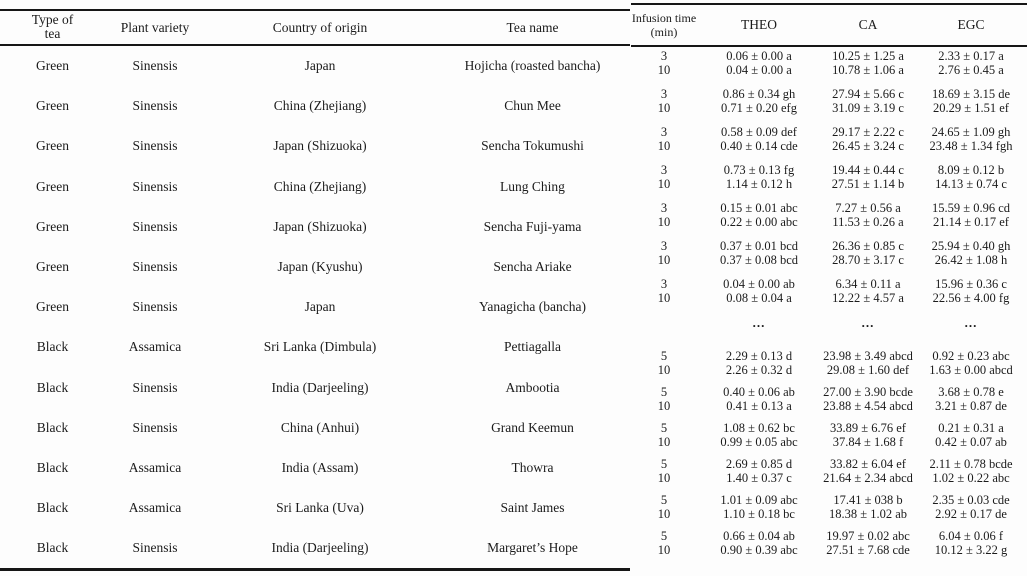  What do you see at coordinates (868, 208) in the screenshot?
I see `cell-ca-value: 7.27 ± 0.56 a` at bounding box center [868, 208].